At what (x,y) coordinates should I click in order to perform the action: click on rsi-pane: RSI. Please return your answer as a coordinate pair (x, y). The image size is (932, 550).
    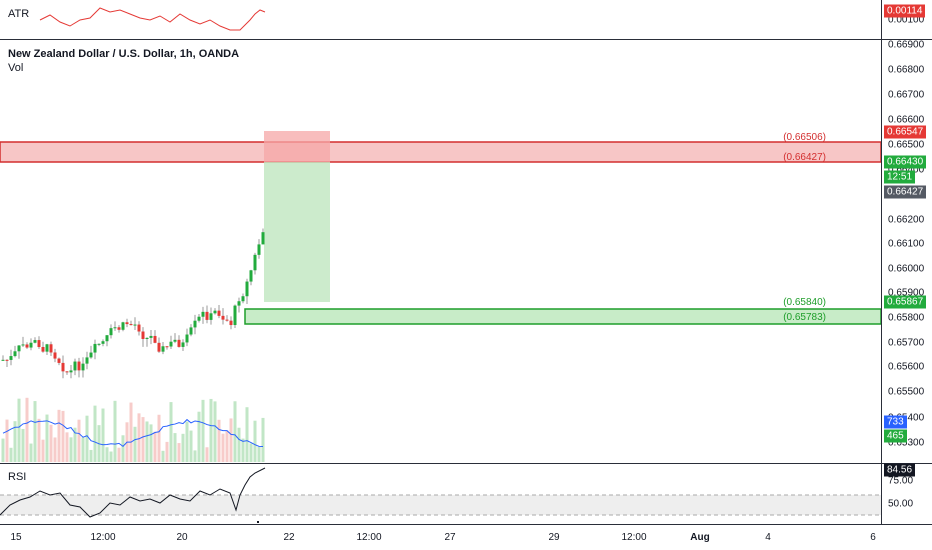
    Looking at the image, I should click on (440, 494).